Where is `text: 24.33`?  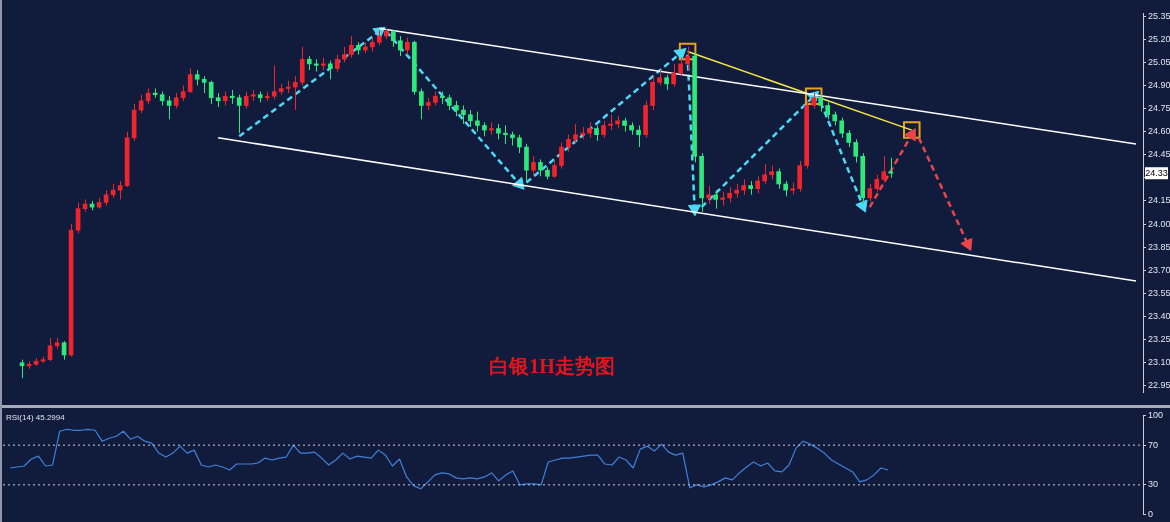
text: 24.33 is located at coordinates (1156, 173).